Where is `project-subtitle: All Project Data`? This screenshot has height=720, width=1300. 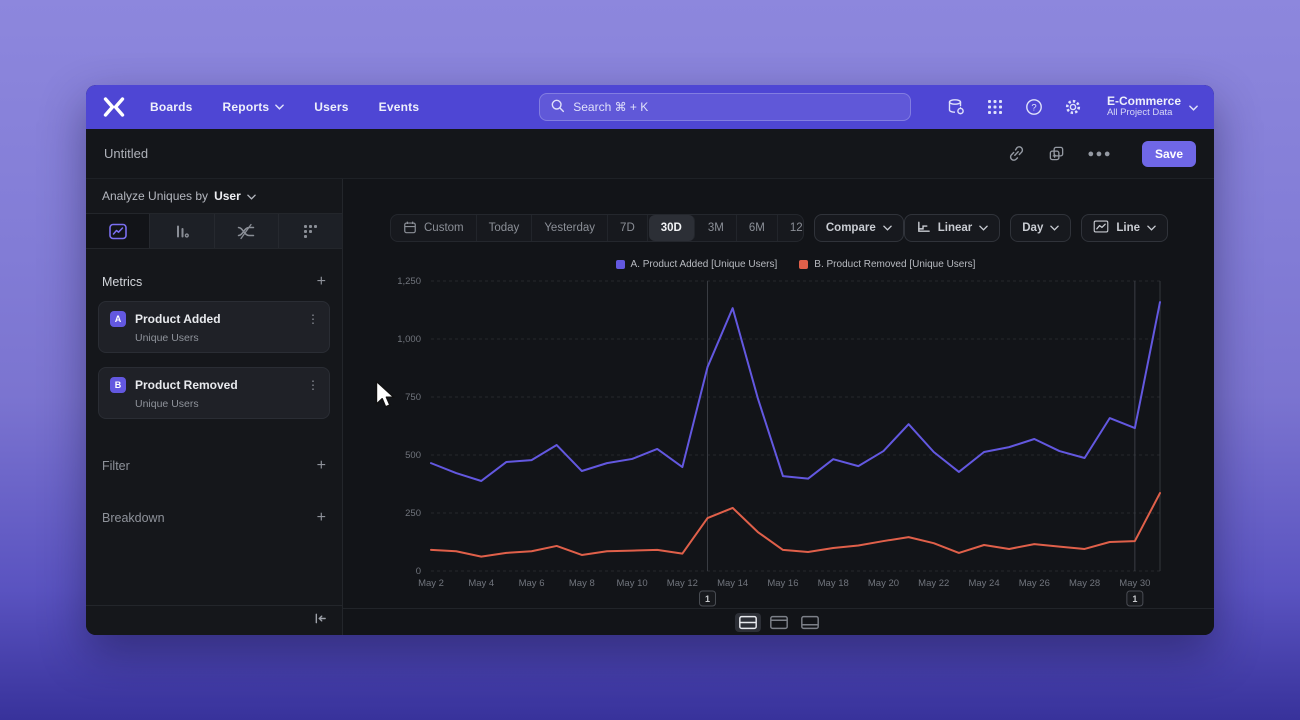
project-subtitle: All Project Data is located at coordinates (1139, 113).